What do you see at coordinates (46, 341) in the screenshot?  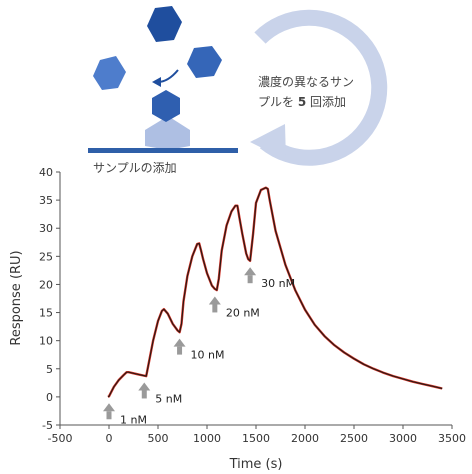 I see `y-tick-label: 10` at bounding box center [46, 341].